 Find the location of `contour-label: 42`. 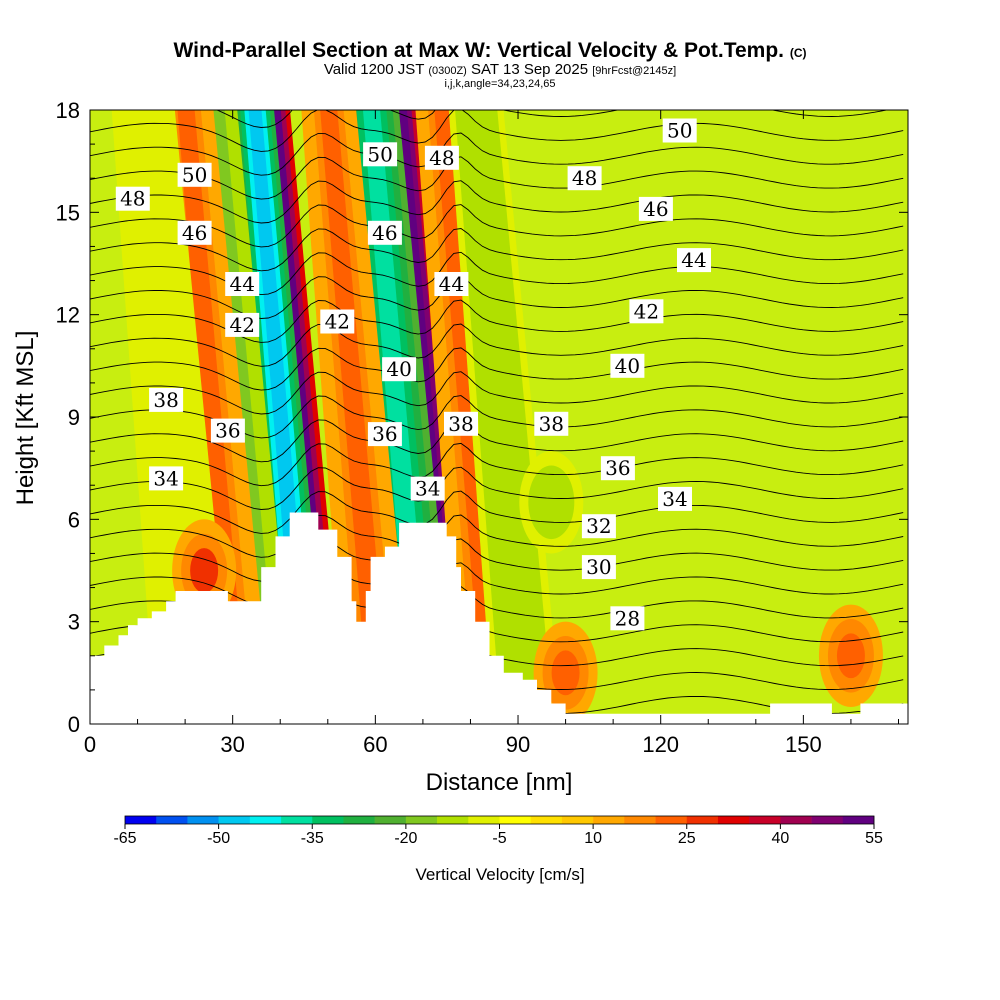

contour-label: 42 is located at coordinates (337, 321).